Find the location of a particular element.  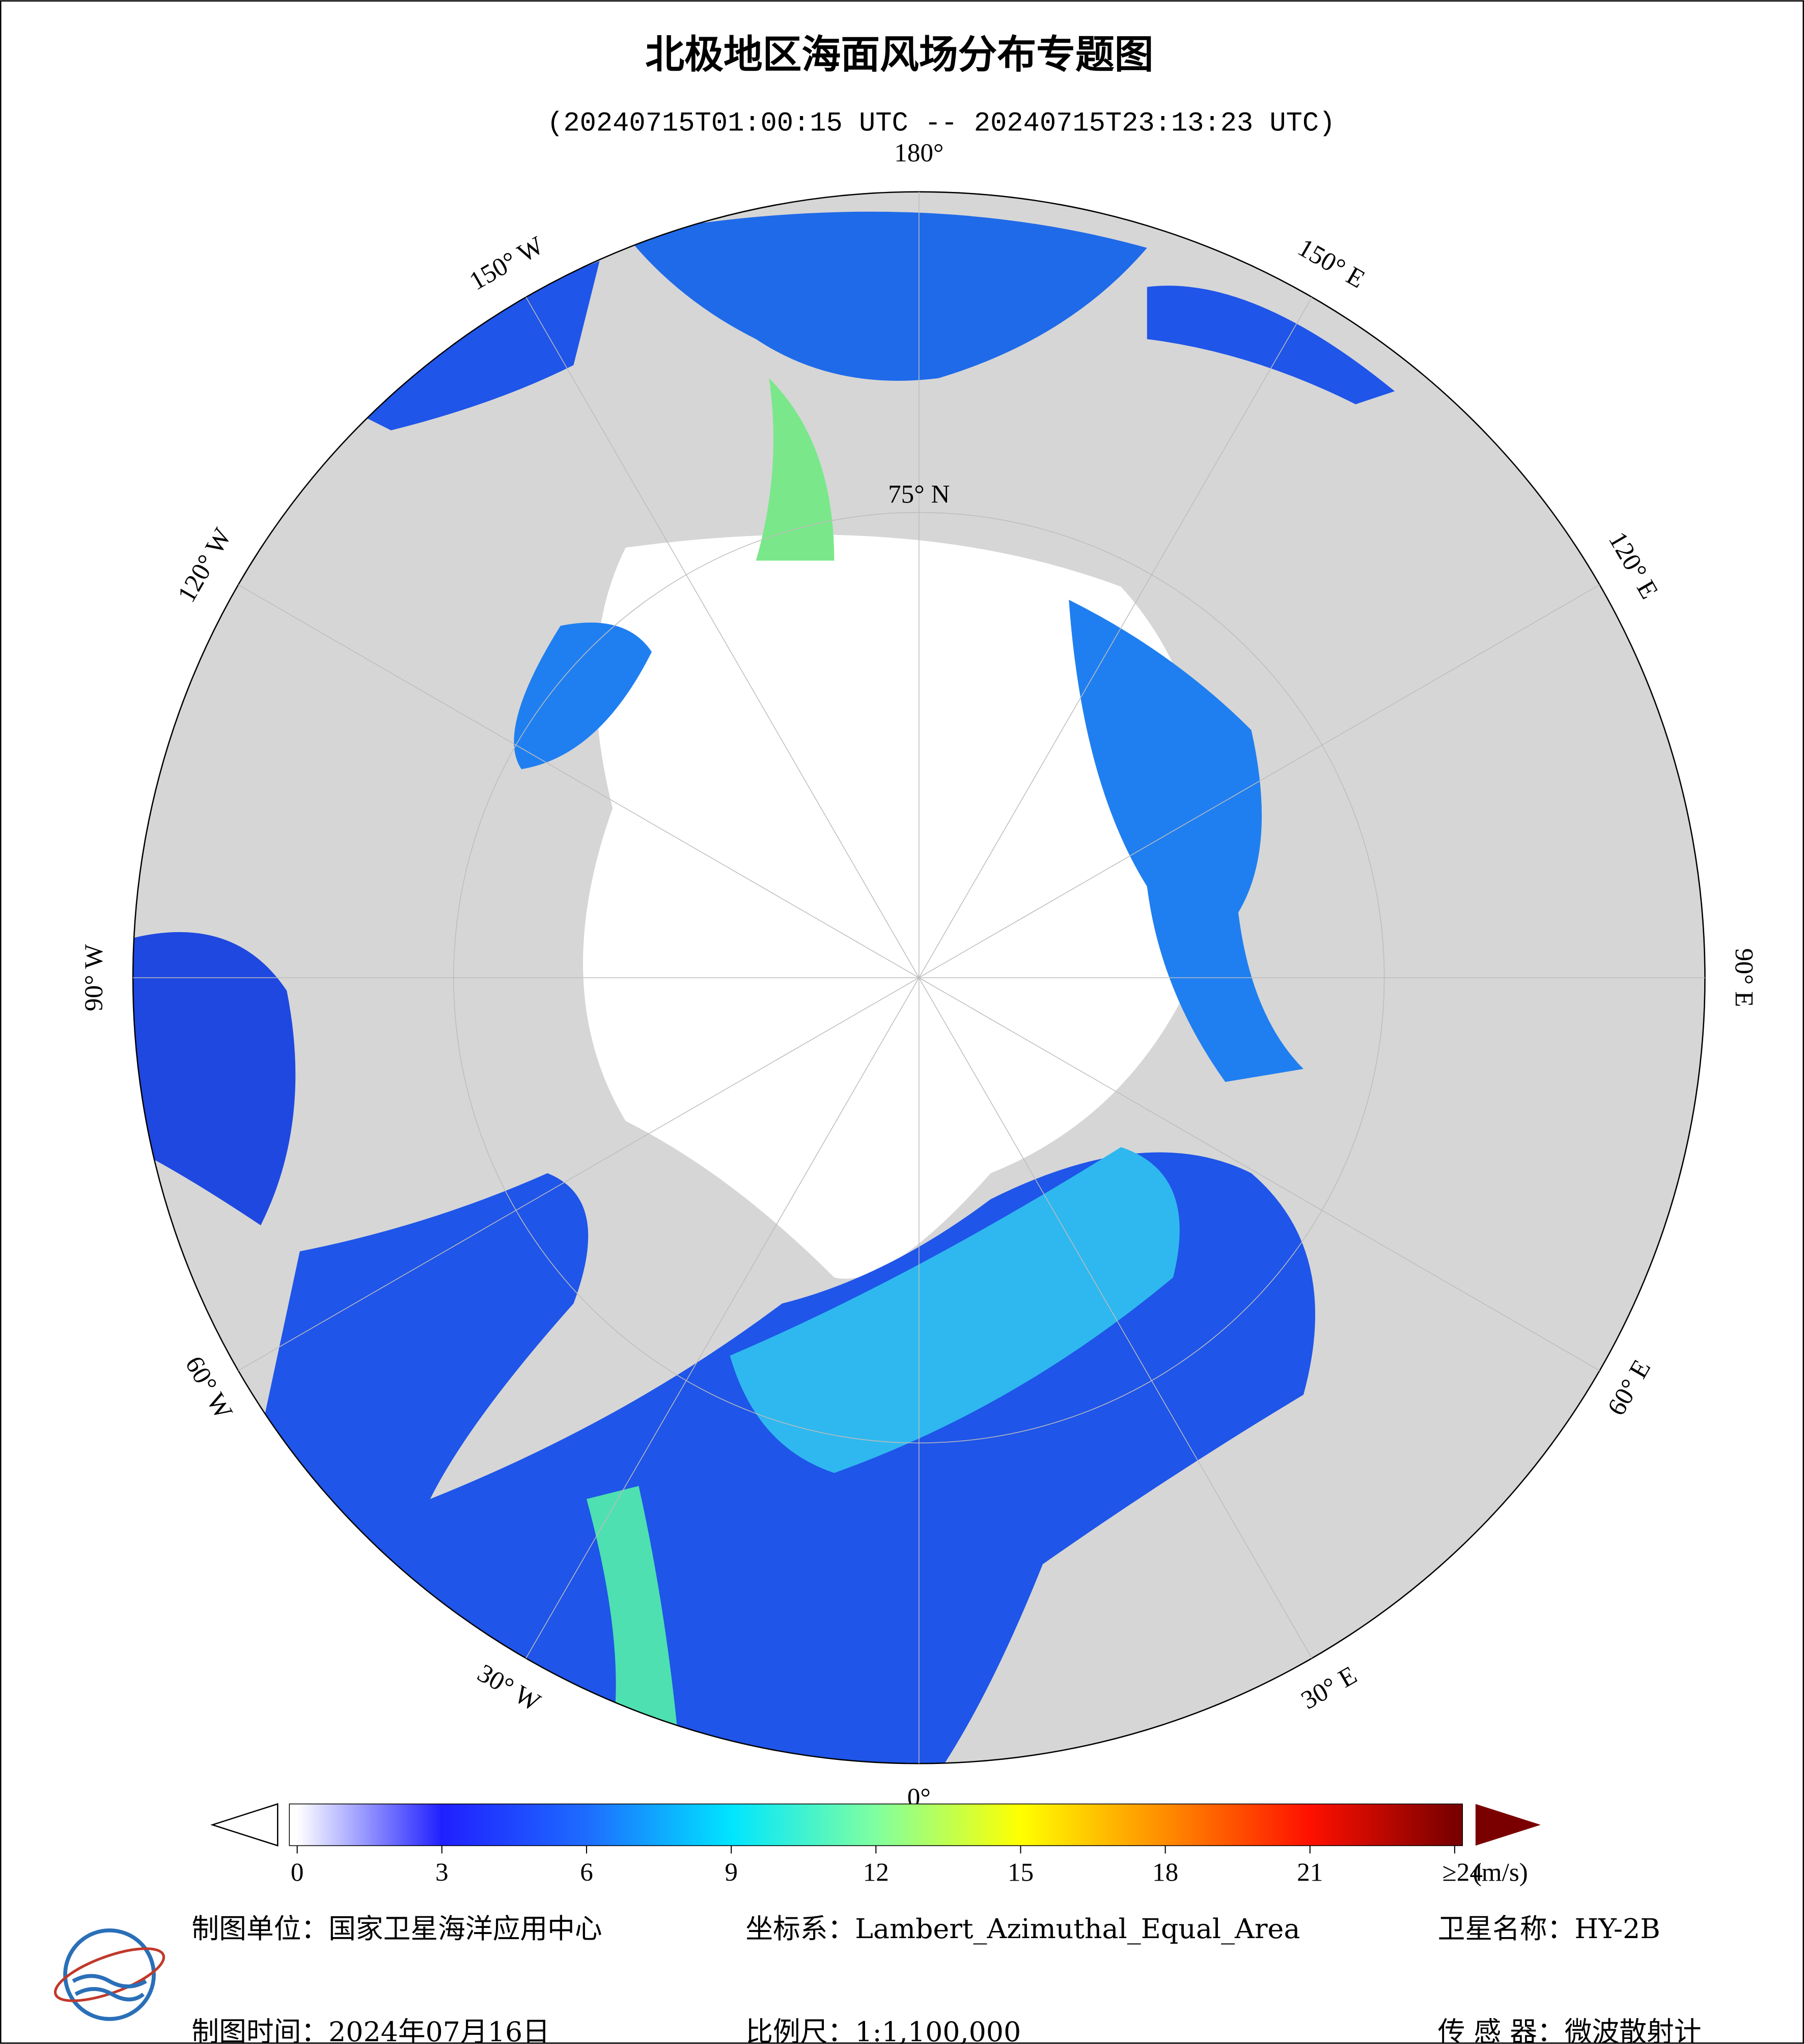

colorbar-tick-label: 0 is located at coordinates (297, 1872).